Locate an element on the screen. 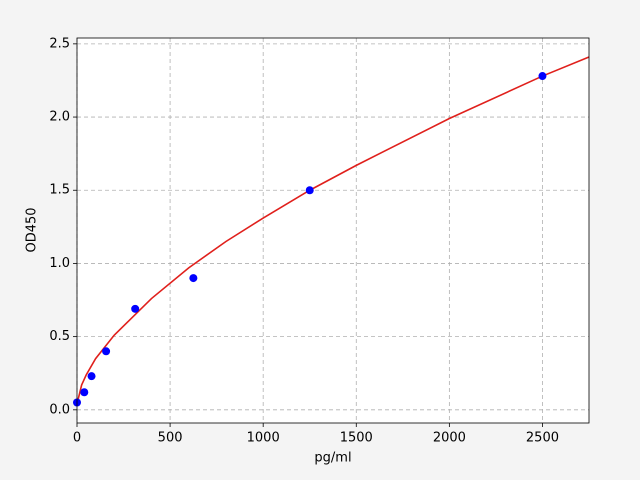 This screenshot has height=480, width=640. y-tick-label: 1.0 is located at coordinates (59, 263).